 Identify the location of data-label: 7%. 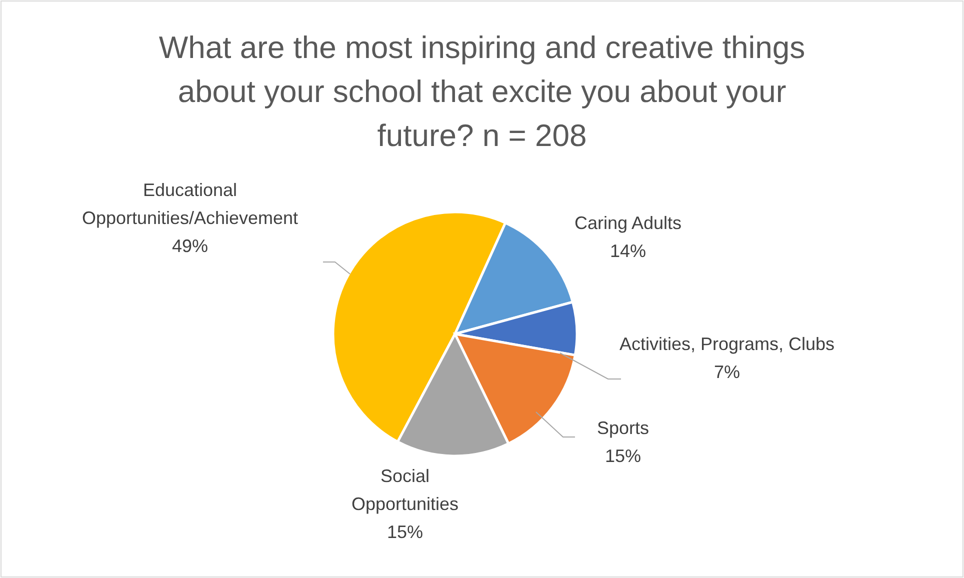
(727, 372).